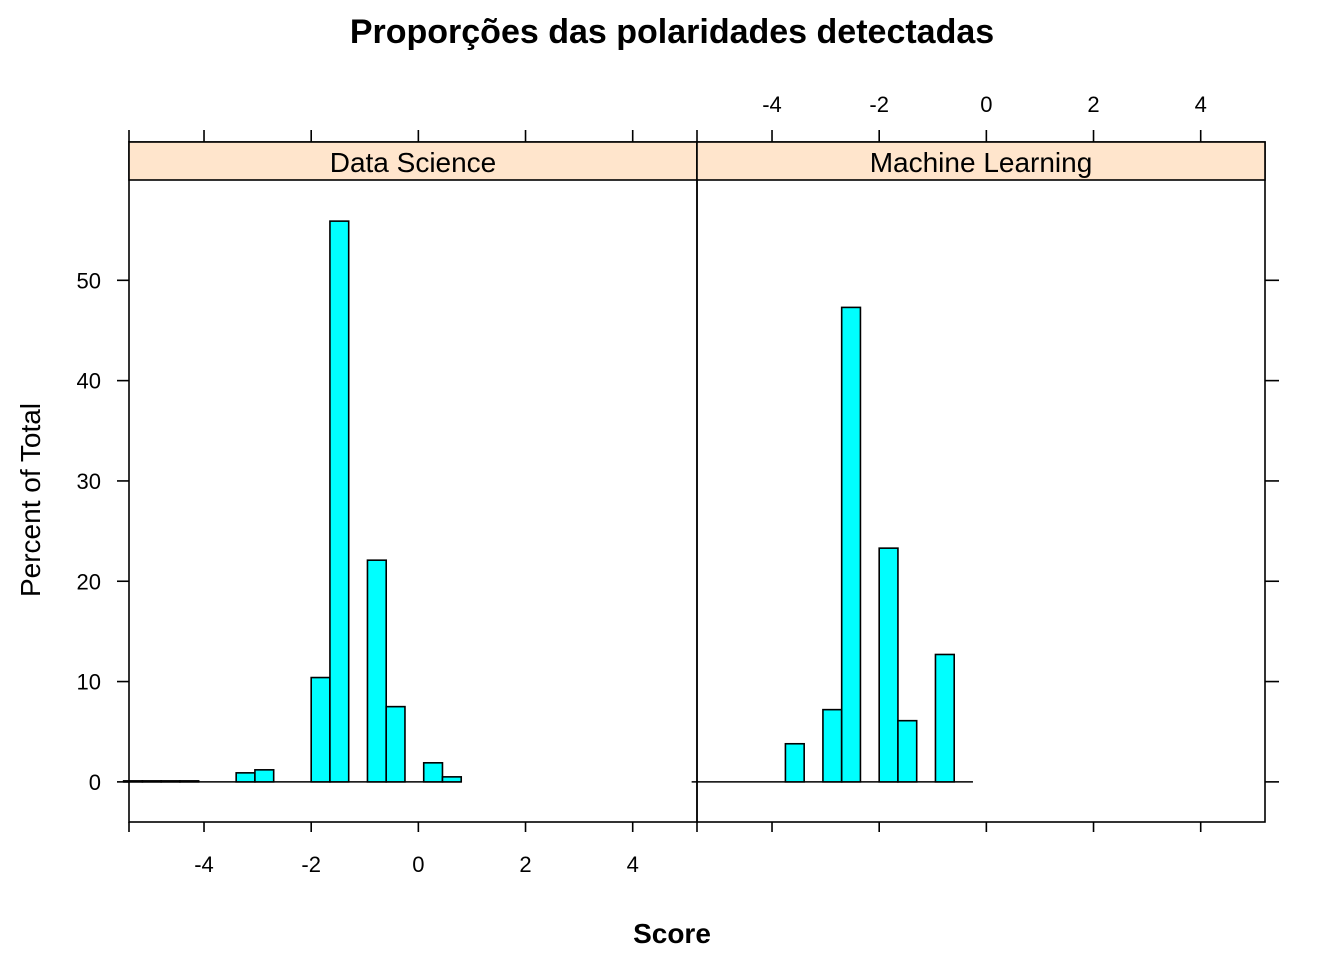  I want to click on x-tick-label-top: 4, so click(1201, 104).